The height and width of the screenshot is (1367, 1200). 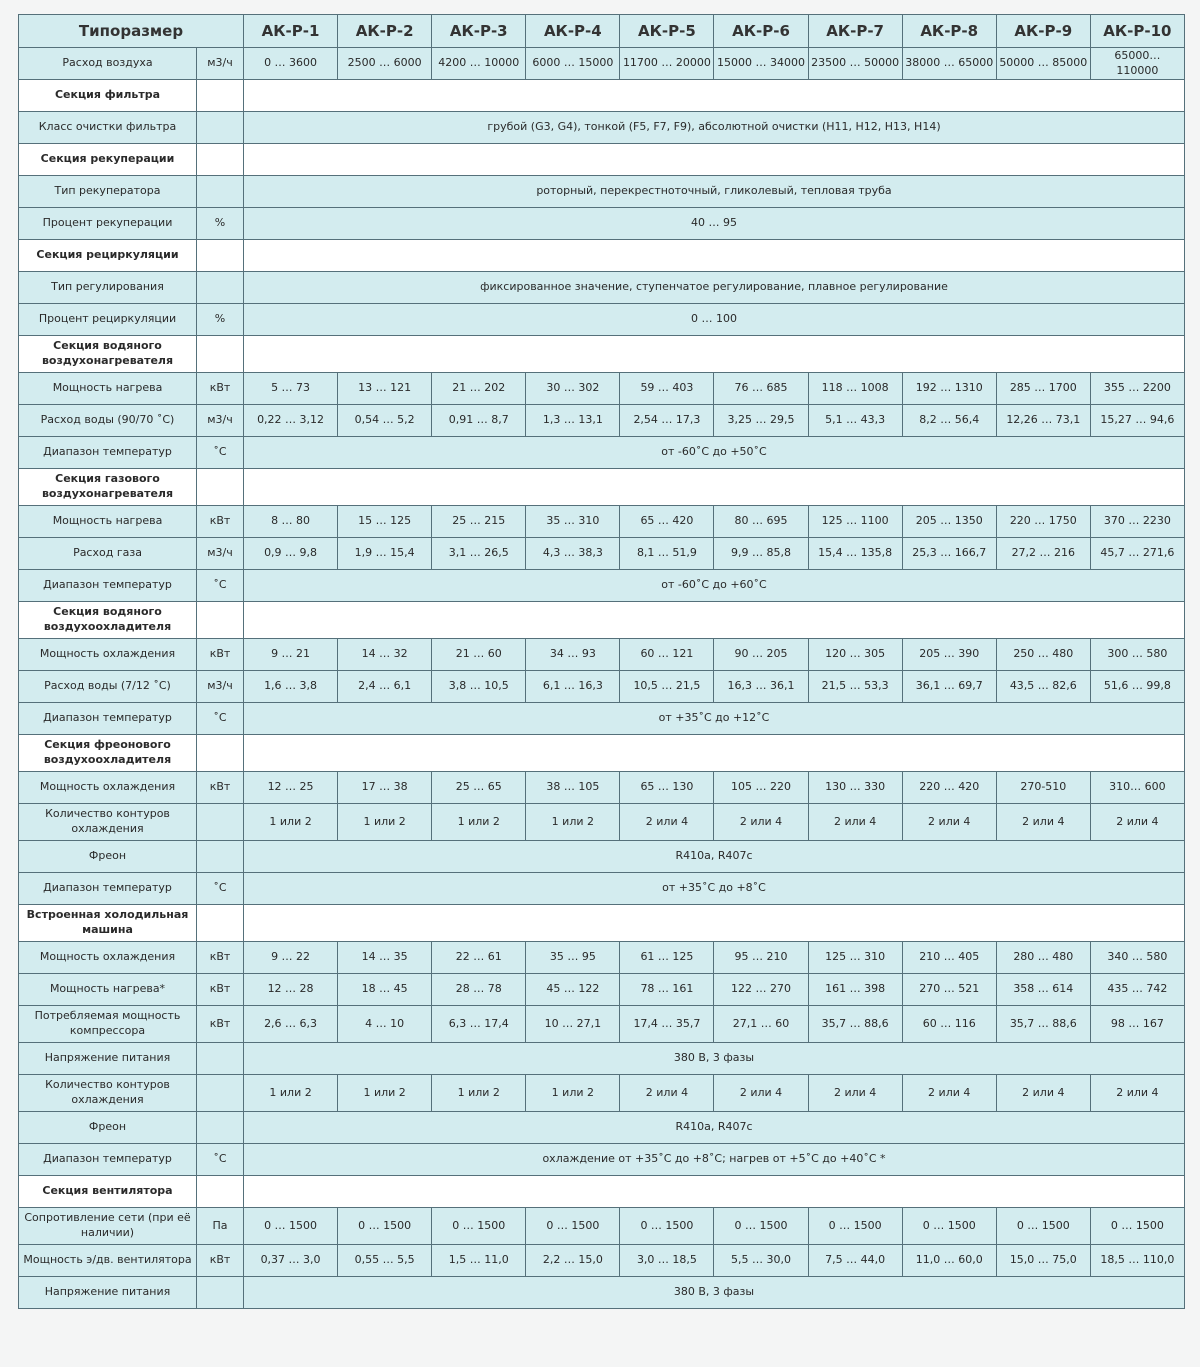 What do you see at coordinates (1137, 420) in the screenshot?
I see `value-cell: 15,27 … 94,6` at bounding box center [1137, 420].